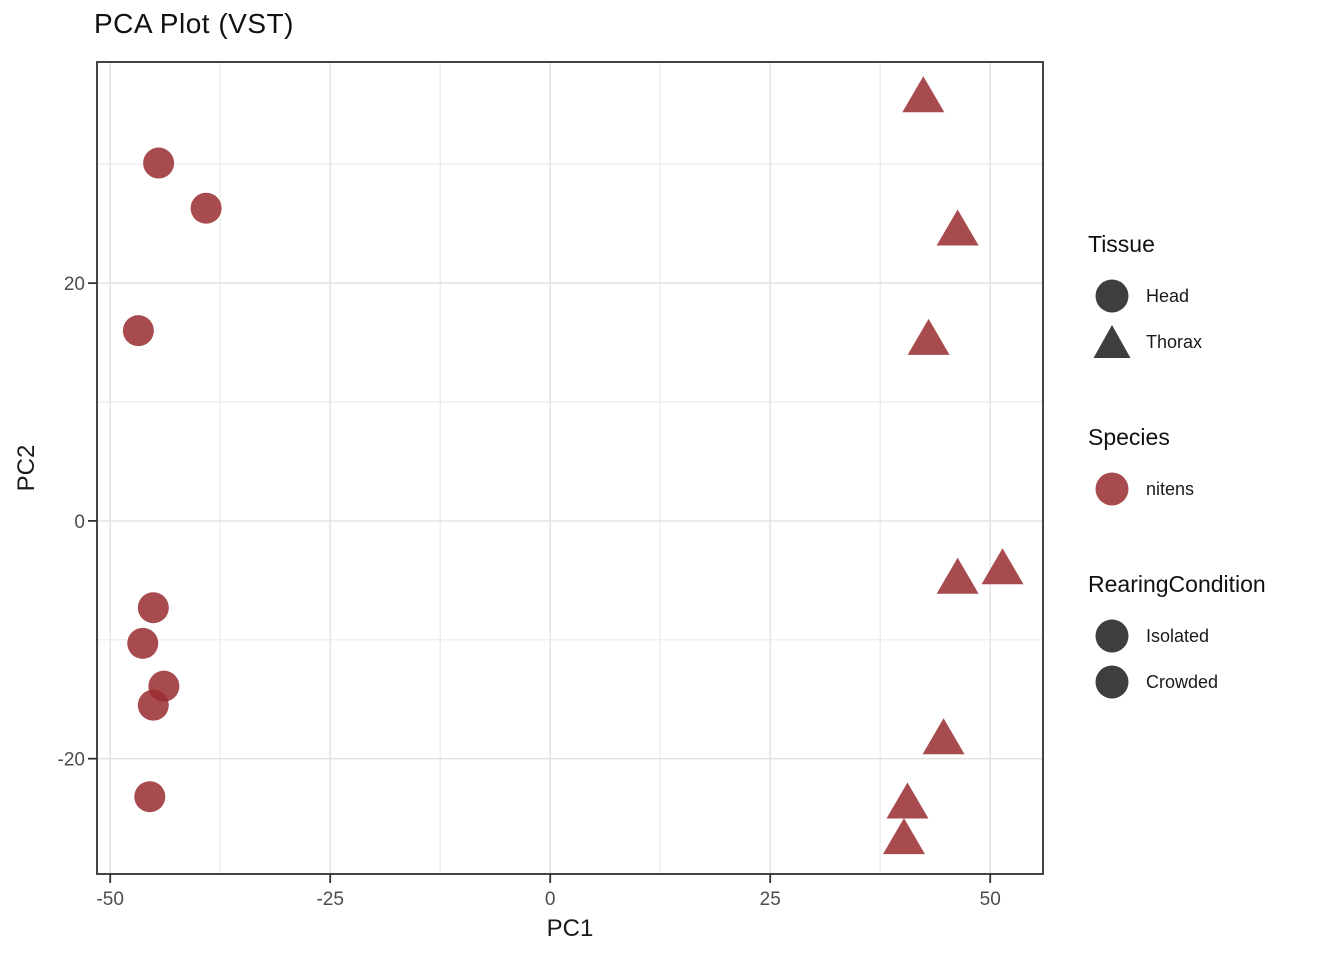  What do you see at coordinates (26, 468) in the screenshot?
I see `y-axis-title: PC2` at bounding box center [26, 468].